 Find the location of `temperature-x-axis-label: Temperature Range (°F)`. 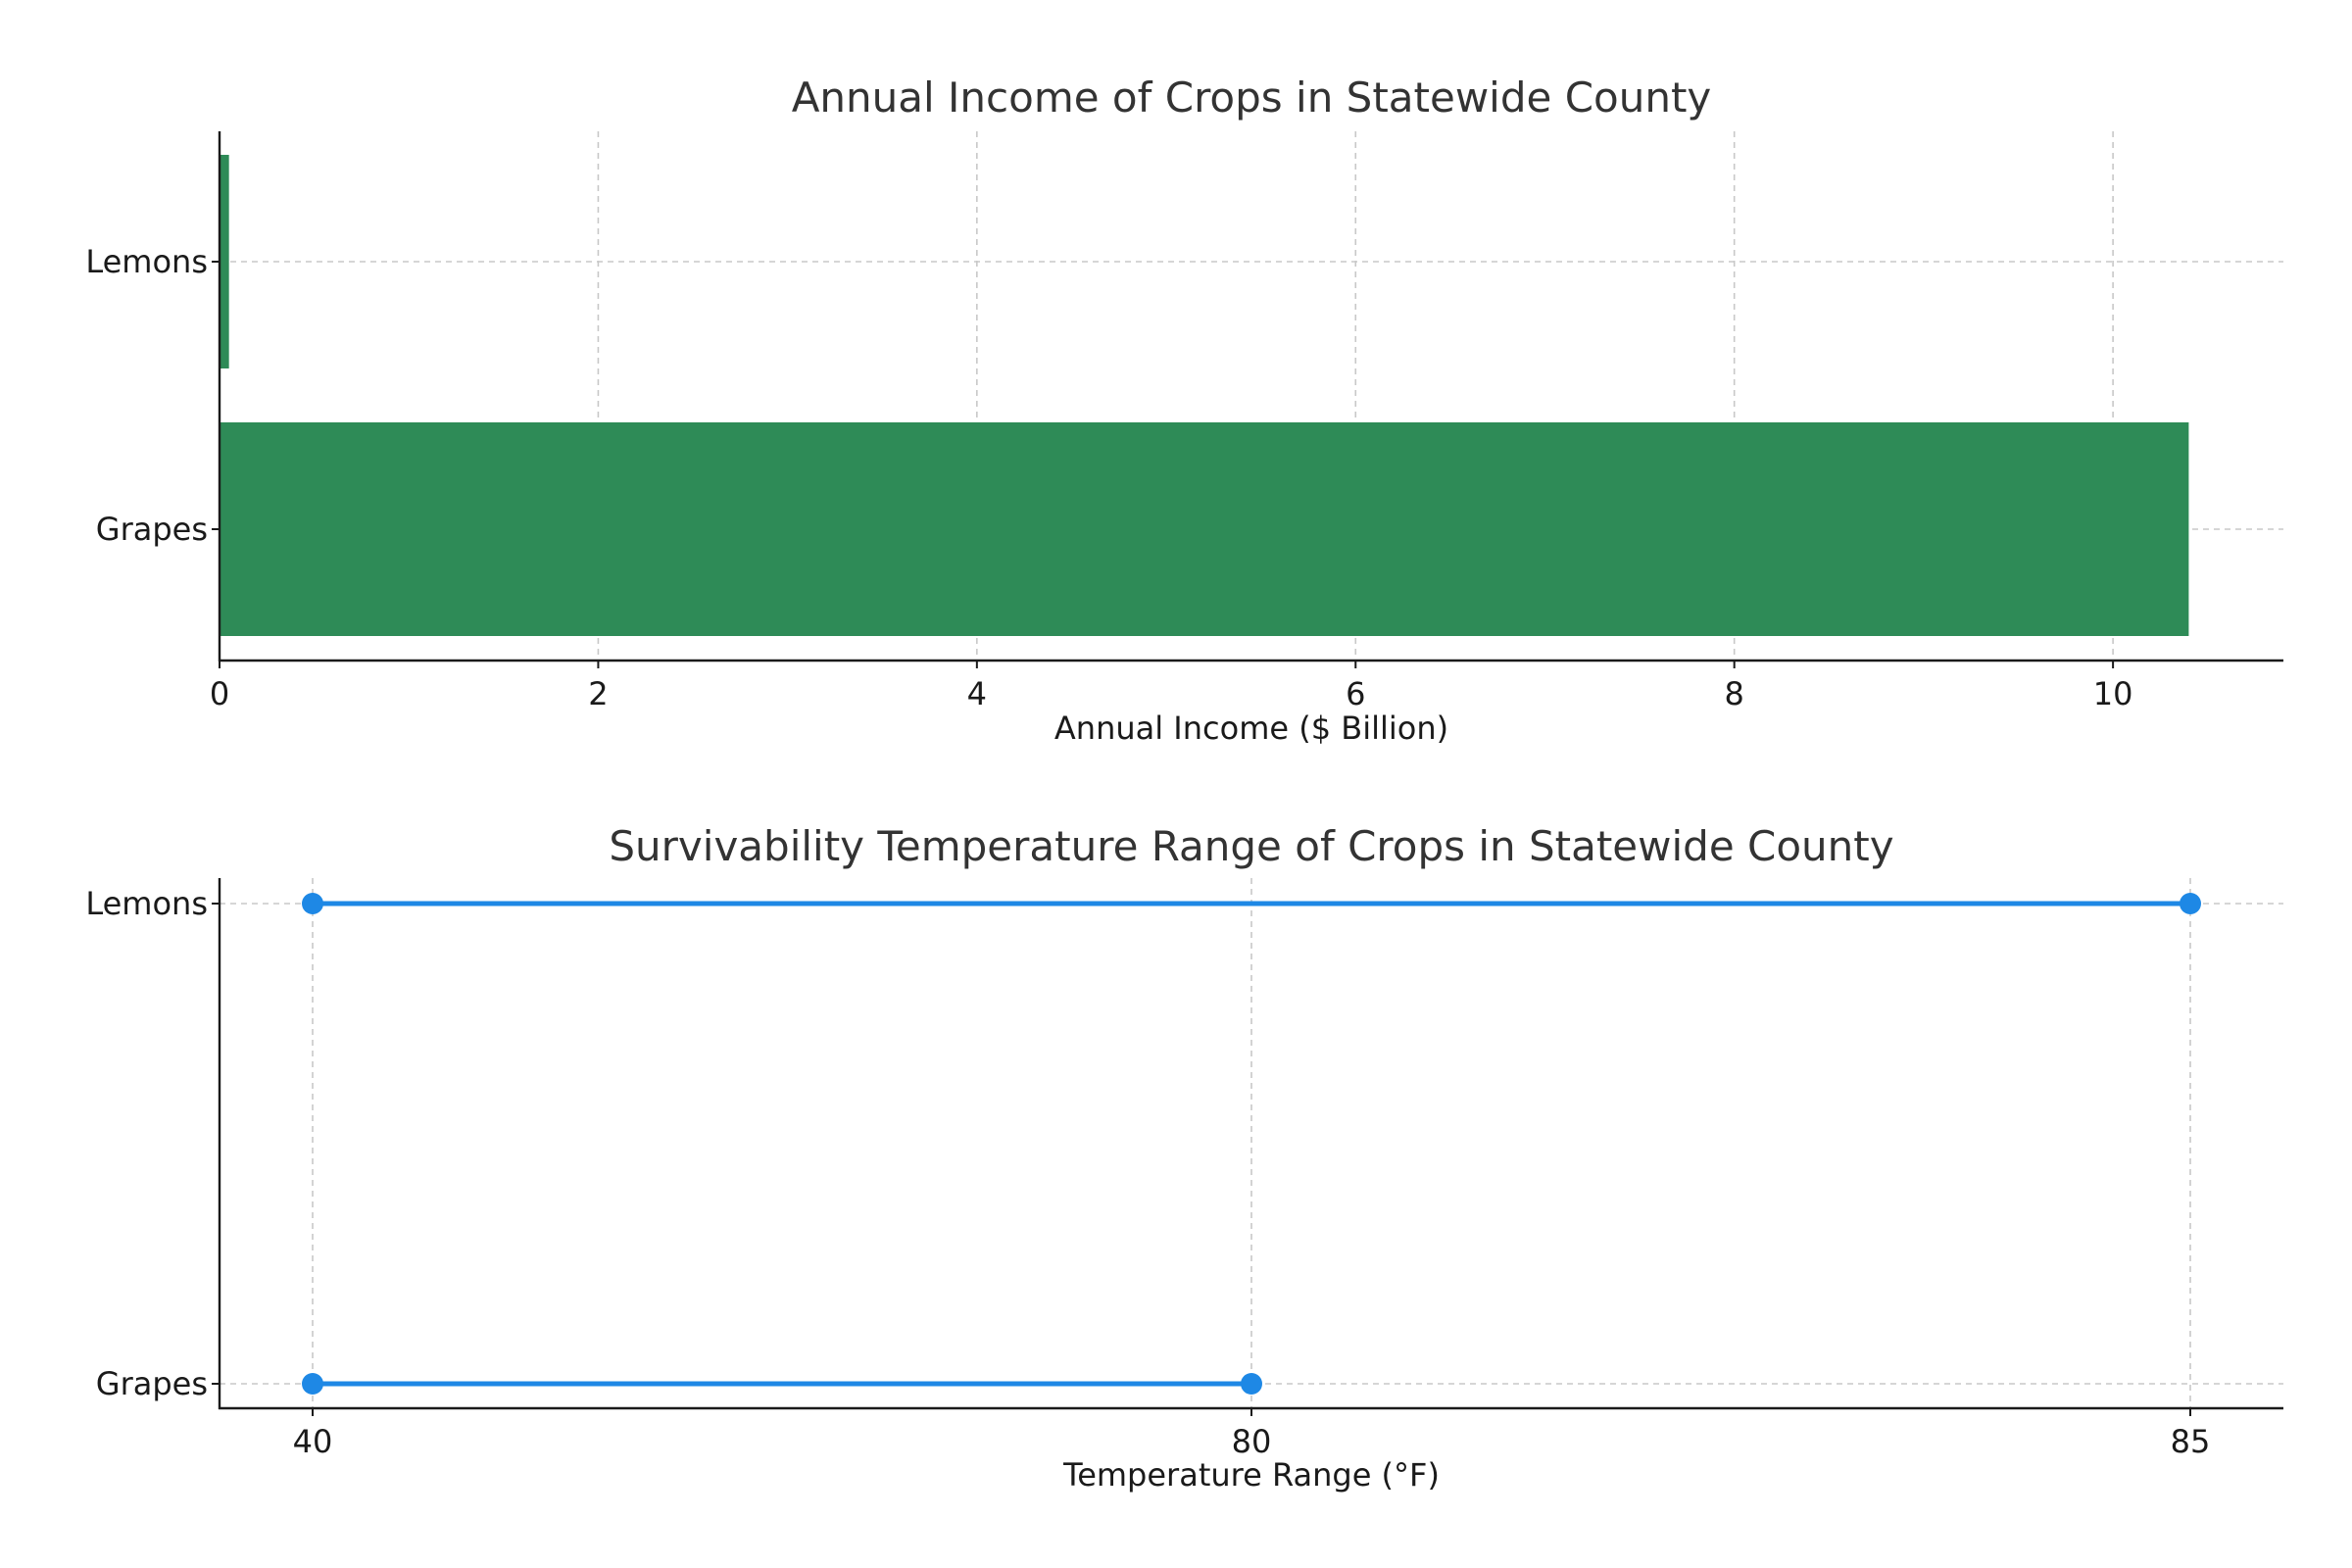

temperature-x-axis-label: Temperature Range (°F) is located at coordinates (1251, 1475).